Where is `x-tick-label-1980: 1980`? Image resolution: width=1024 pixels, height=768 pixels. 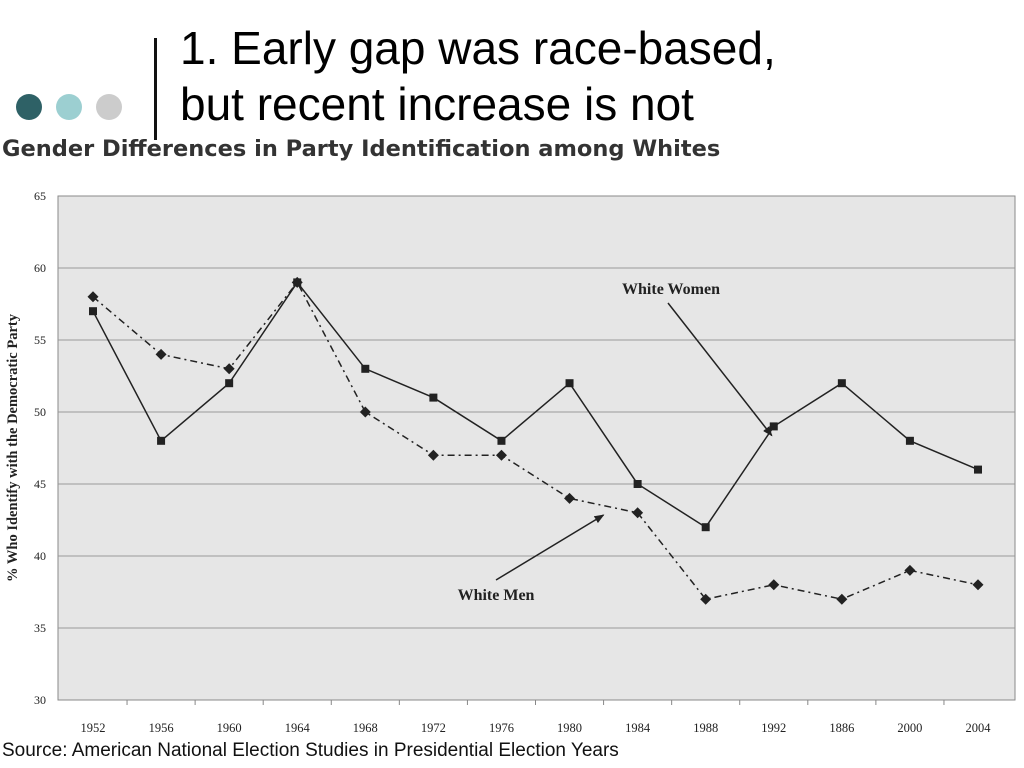
x-tick-label-1980: 1980 is located at coordinates (569, 728).